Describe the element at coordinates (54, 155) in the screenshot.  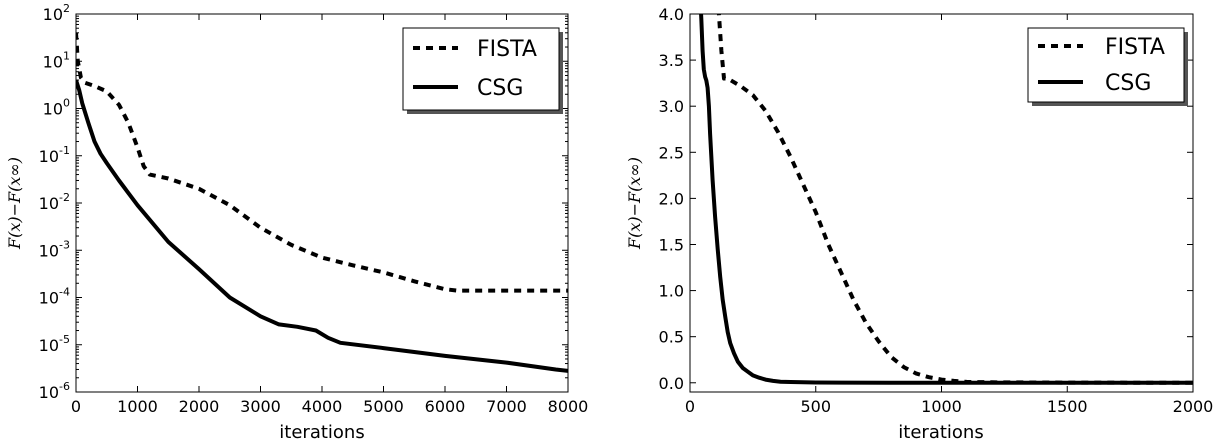
I see `left-y-tick-label: 10⁻¹` at that location.